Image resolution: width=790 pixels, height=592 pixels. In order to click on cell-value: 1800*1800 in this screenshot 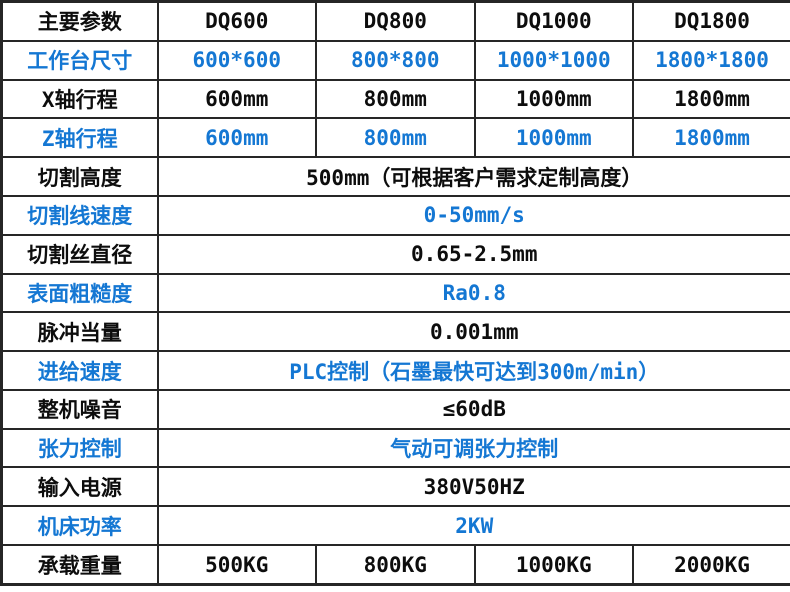, I will do `click(711, 60)`.